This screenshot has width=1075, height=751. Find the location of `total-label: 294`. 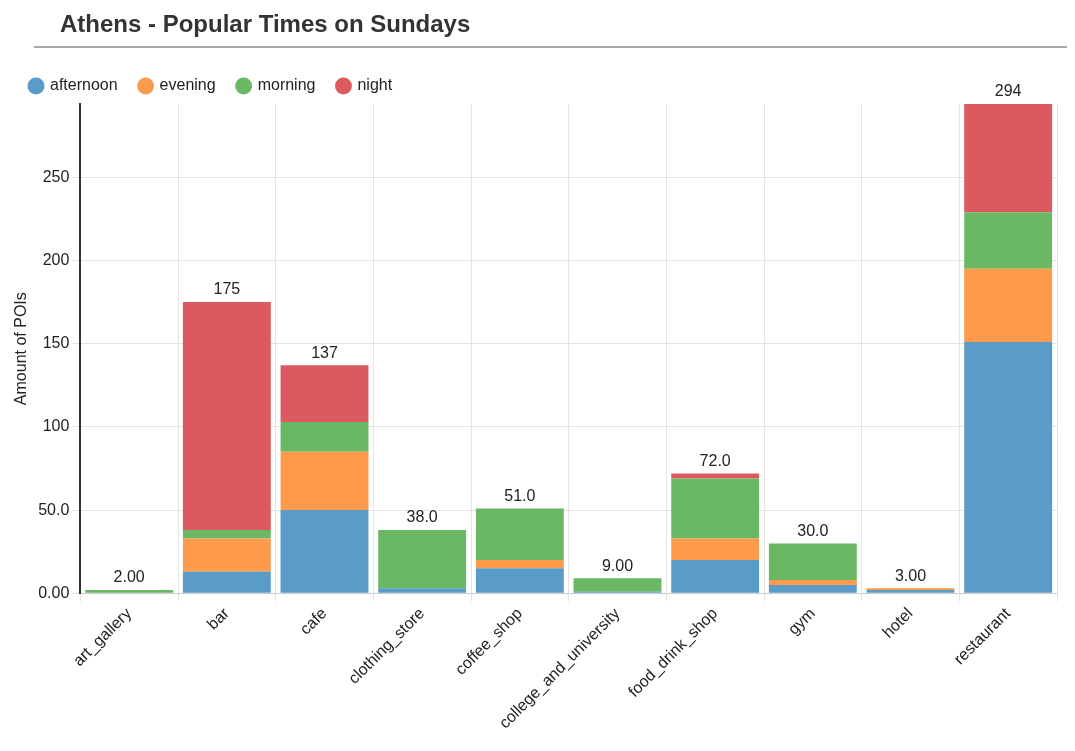

total-label: 294 is located at coordinates (1008, 91).